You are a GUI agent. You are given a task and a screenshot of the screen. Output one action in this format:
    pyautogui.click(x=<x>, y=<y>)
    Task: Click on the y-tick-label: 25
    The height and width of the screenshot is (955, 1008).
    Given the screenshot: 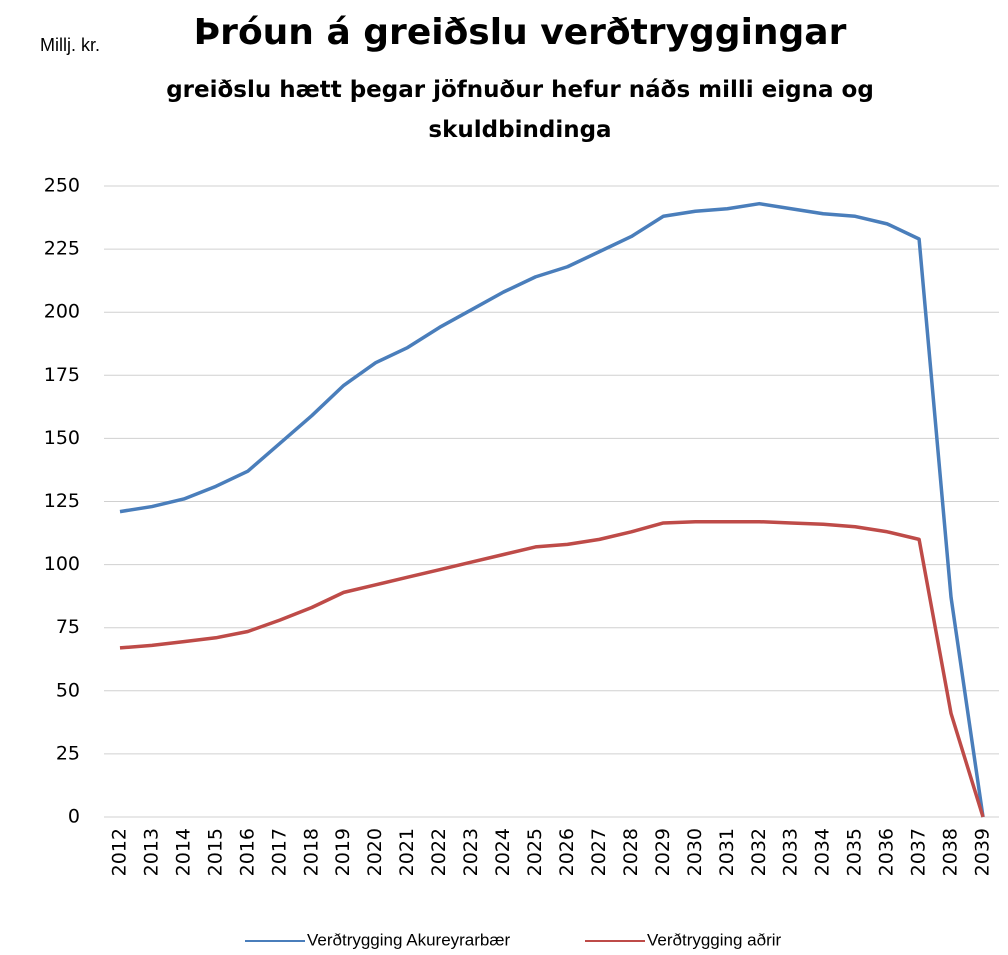 What is the action you would take?
    pyautogui.click(x=68, y=753)
    